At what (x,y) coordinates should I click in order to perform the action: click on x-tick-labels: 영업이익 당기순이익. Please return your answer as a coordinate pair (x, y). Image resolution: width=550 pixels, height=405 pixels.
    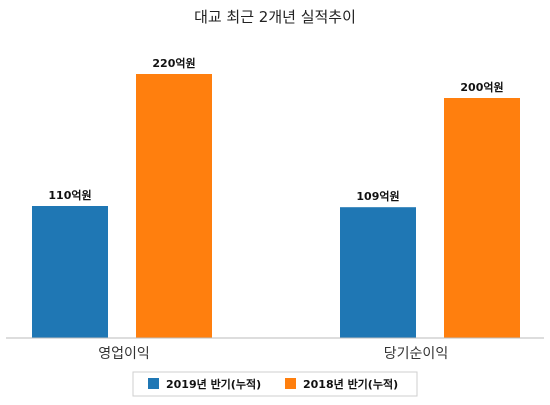
    Looking at the image, I should click on (273, 354).